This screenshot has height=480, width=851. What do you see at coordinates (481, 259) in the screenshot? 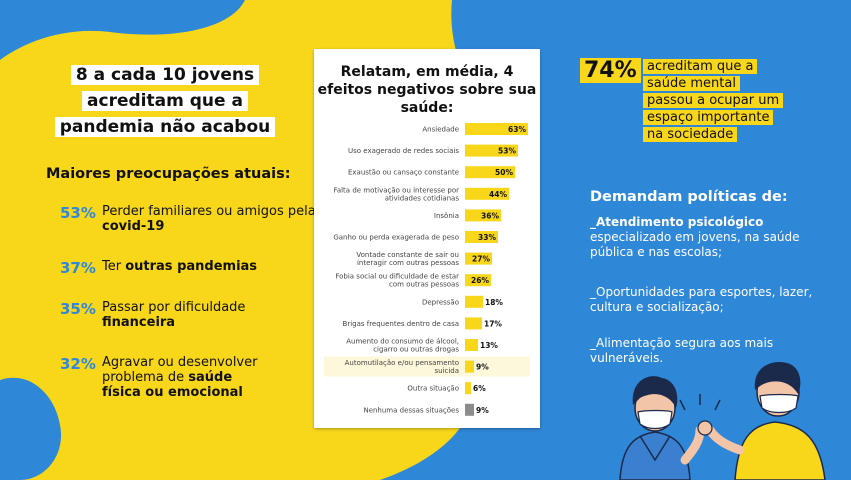
I see `value-label: 27%` at bounding box center [481, 259].